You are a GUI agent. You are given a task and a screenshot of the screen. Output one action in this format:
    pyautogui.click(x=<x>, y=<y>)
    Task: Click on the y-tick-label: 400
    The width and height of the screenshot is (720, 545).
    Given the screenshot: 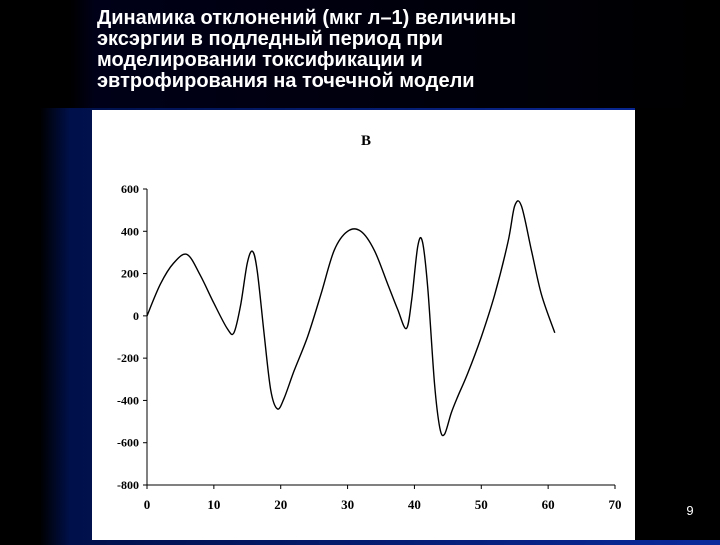 What is the action you would take?
    pyautogui.click(x=130, y=231)
    